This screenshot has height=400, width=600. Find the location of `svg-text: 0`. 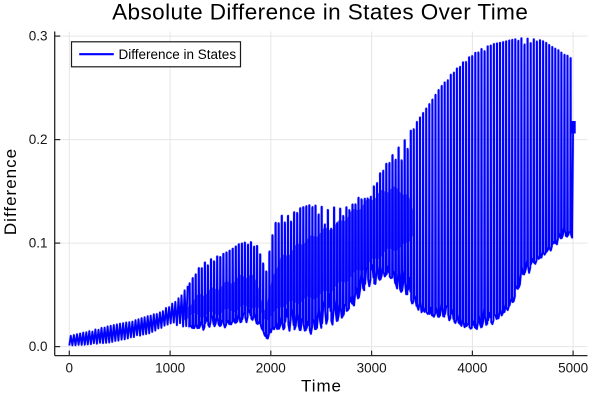

svg-text: 0 is located at coordinates (70, 367).